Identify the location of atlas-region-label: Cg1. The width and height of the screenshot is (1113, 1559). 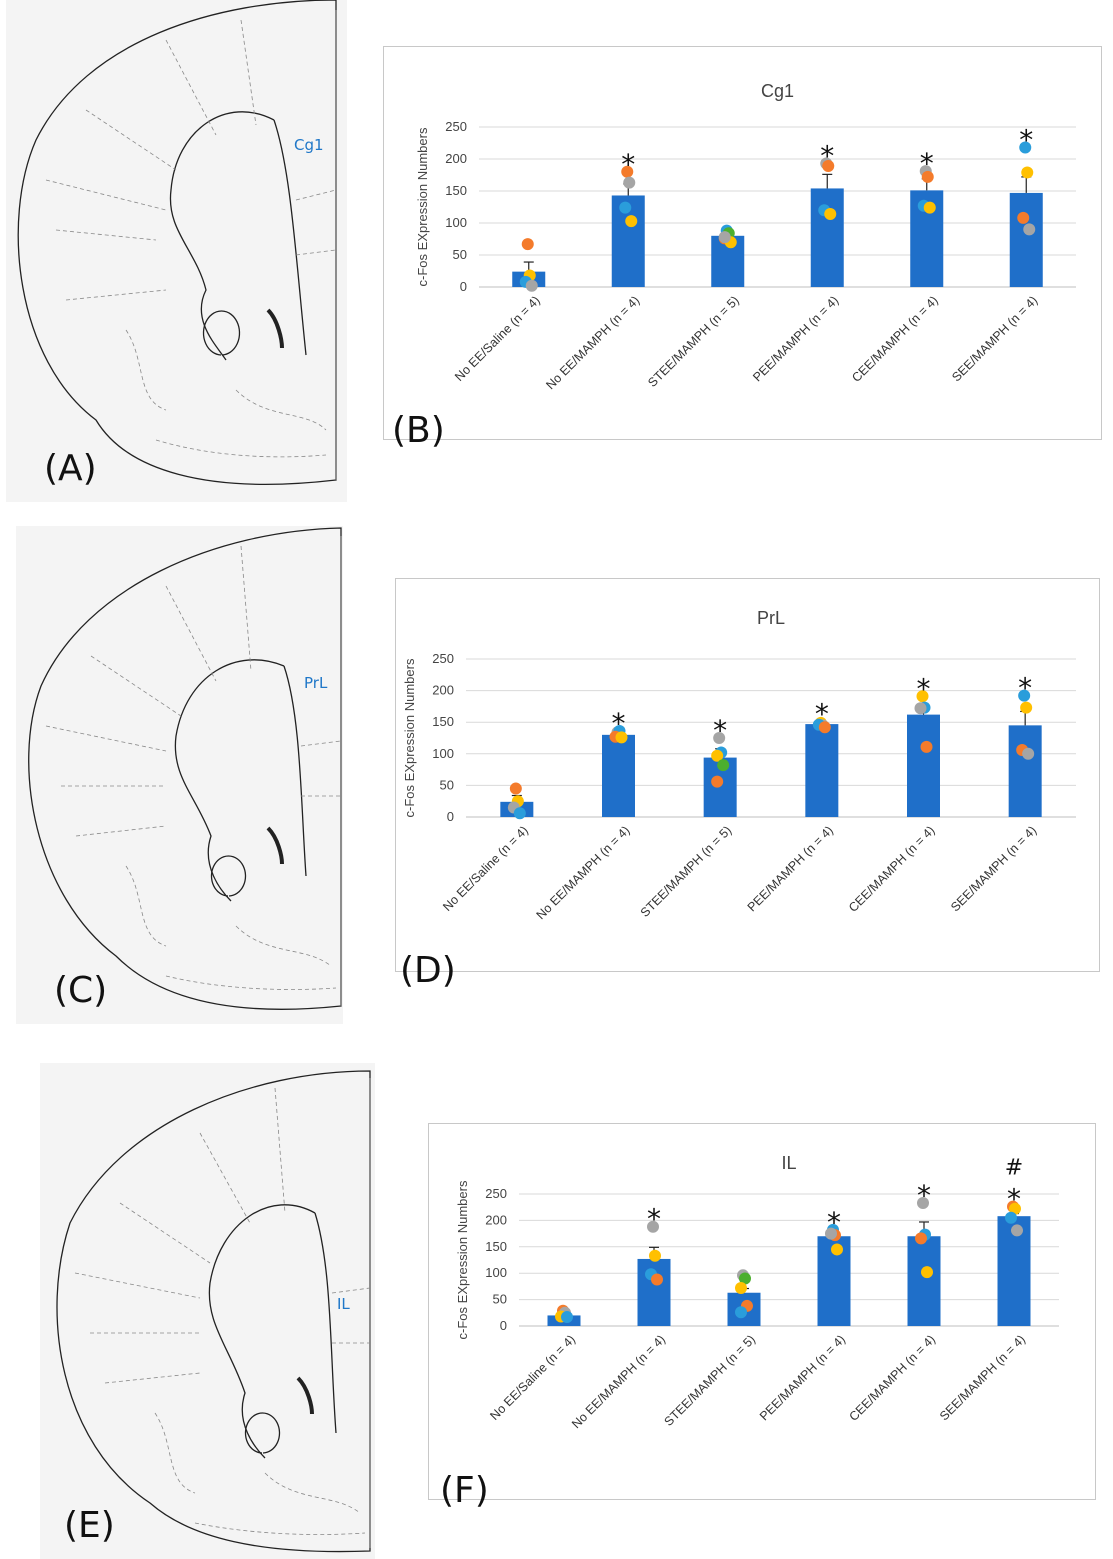
(309, 145).